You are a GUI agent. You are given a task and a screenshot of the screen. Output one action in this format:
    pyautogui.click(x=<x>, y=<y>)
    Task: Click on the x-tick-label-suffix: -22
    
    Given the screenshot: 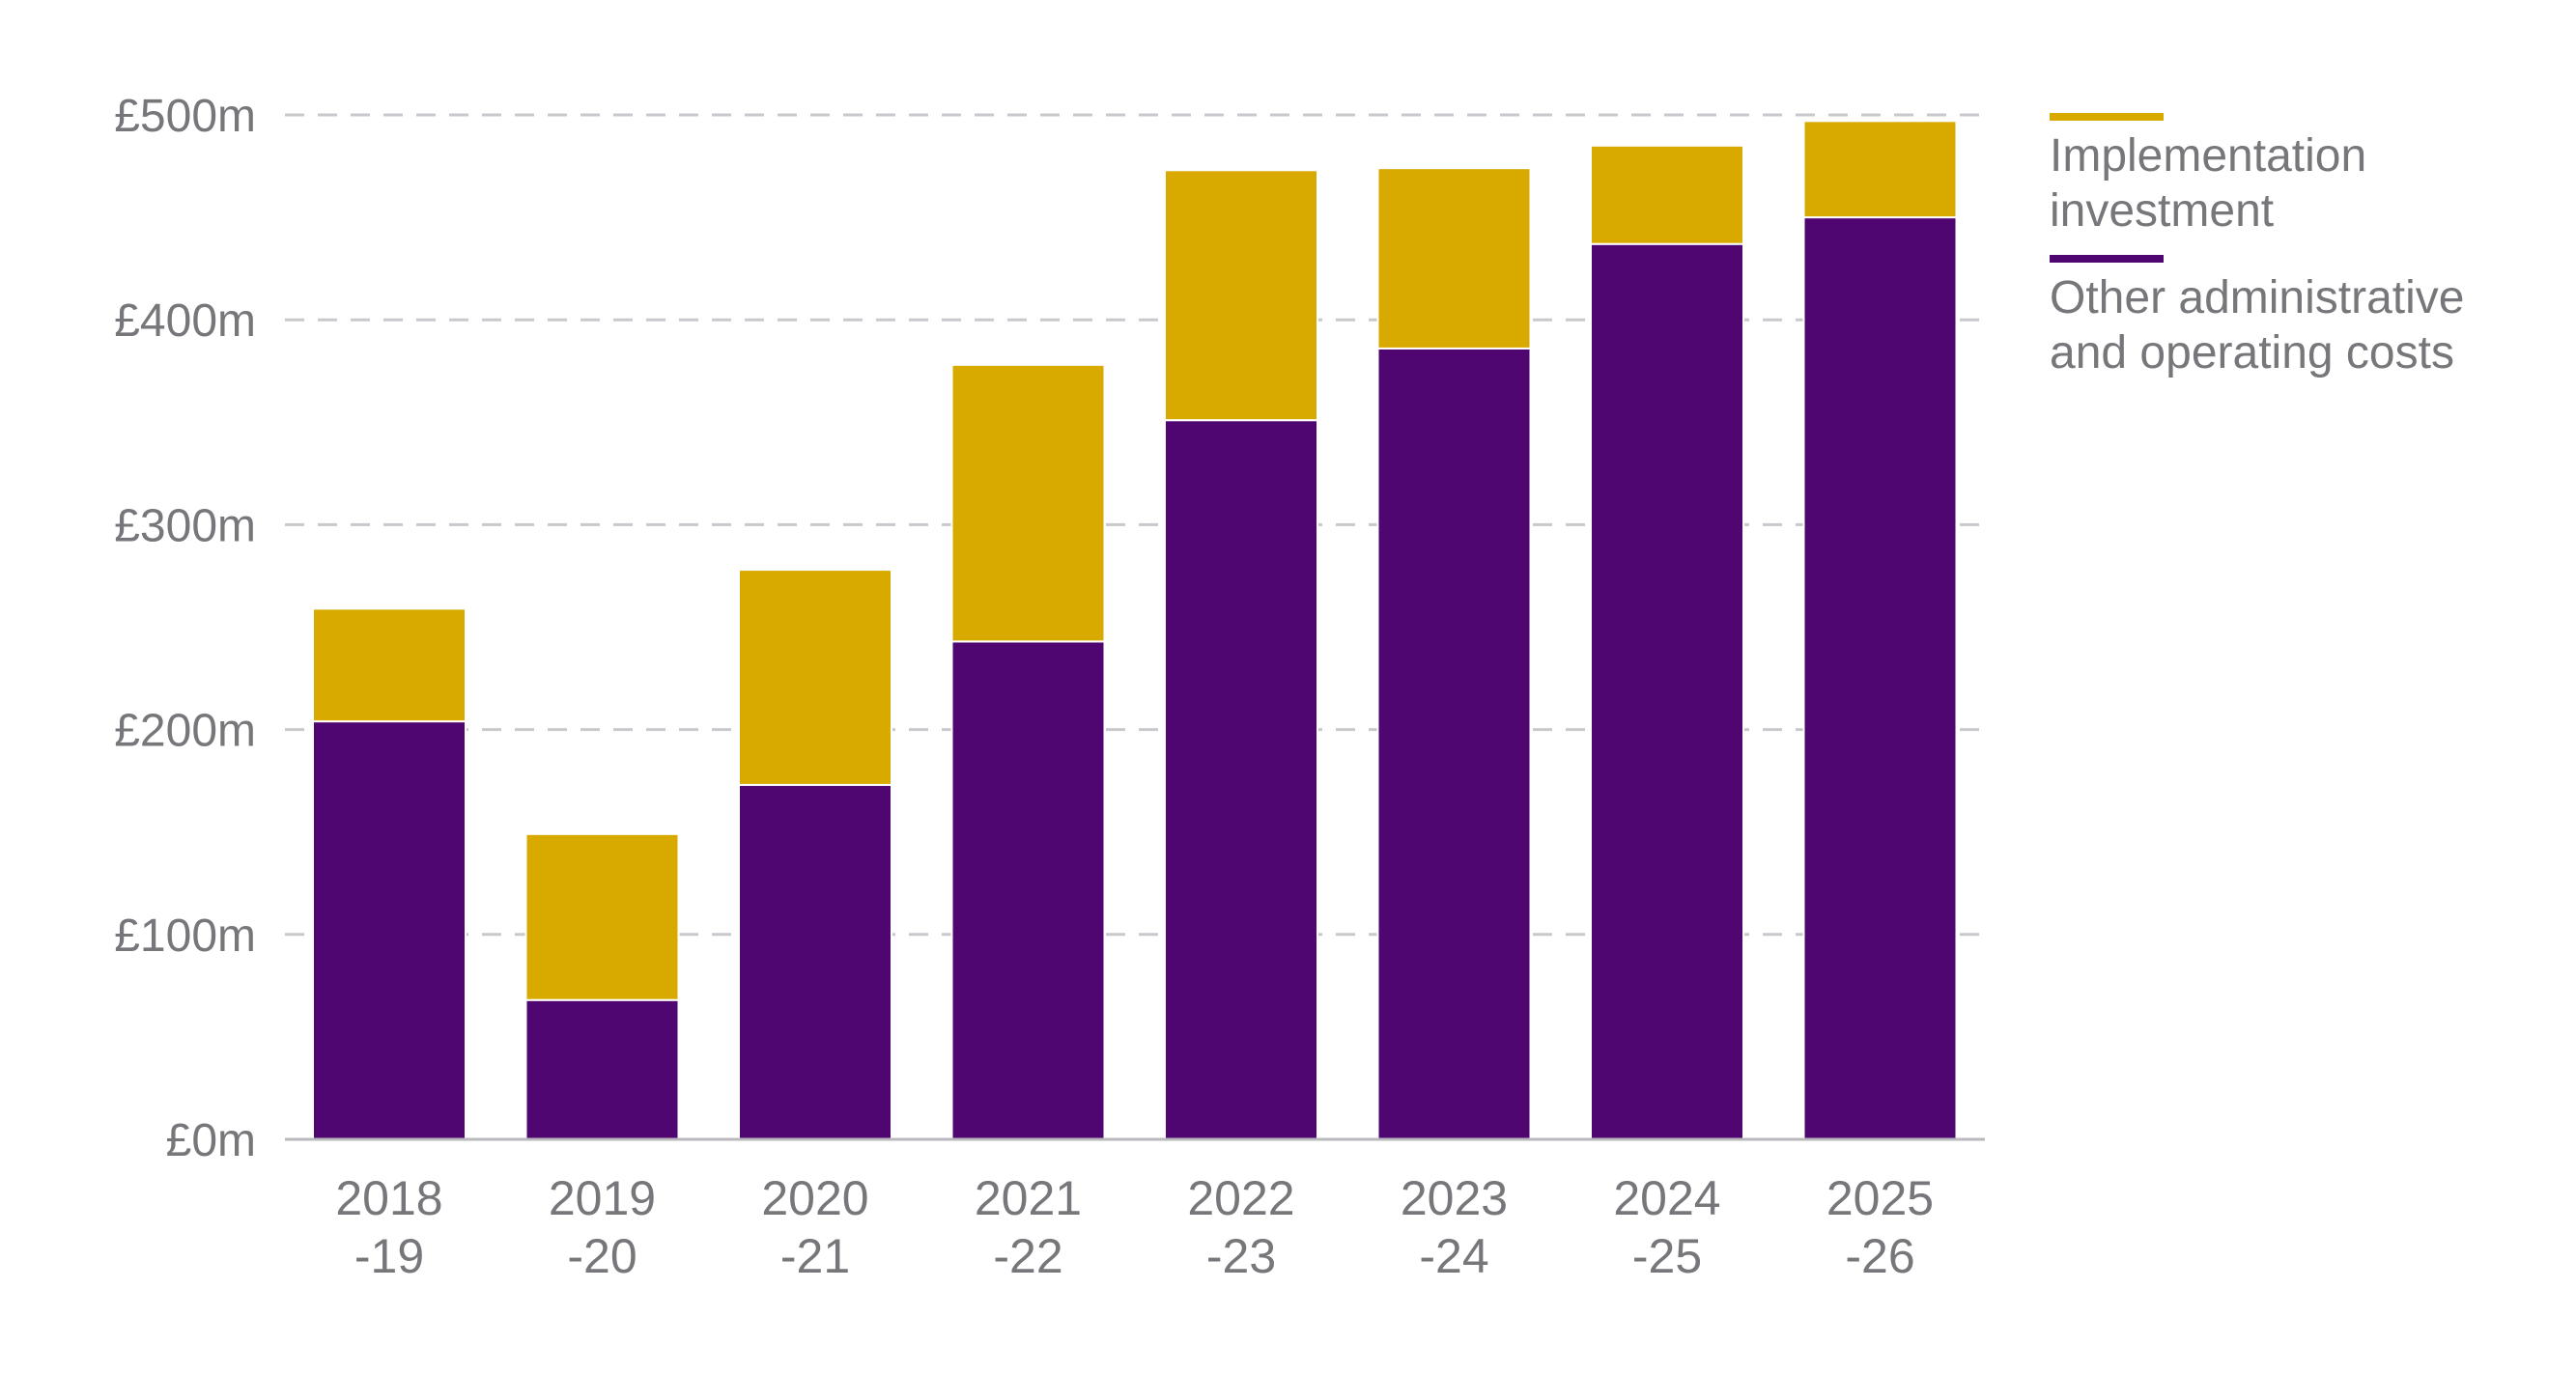 What is the action you would take?
    pyautogui.click(x=1027, y=1256)
    